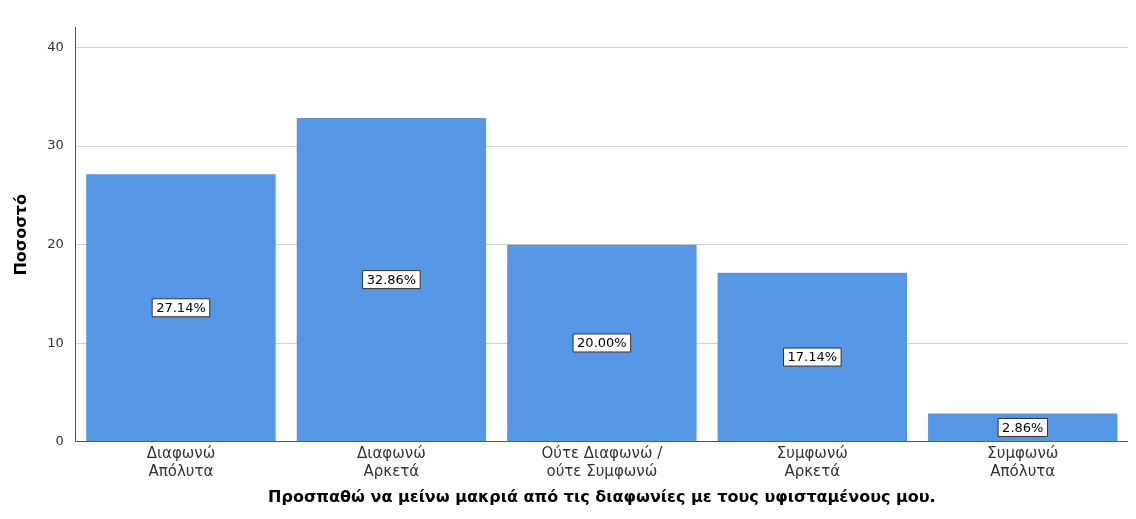 The height and width of the screenshot is (519, 1136). What do you see at coordinates (55, 145) in the screenshot?
I see `y-tick-label: 30` at bounding box center [55, 145].